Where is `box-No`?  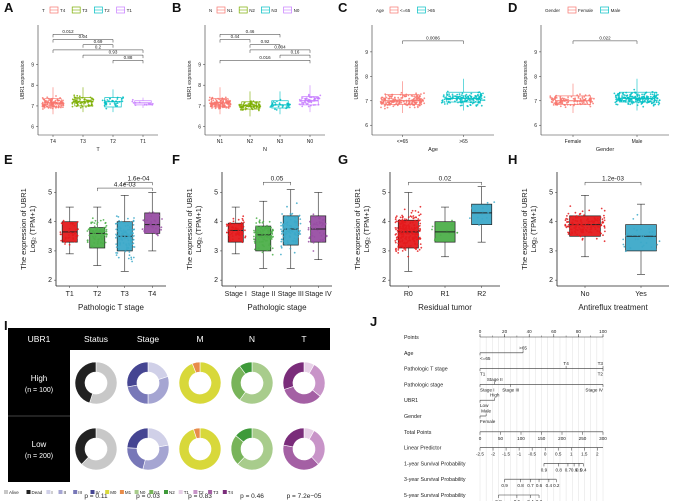
box-No is located at coordinates (585, 226).